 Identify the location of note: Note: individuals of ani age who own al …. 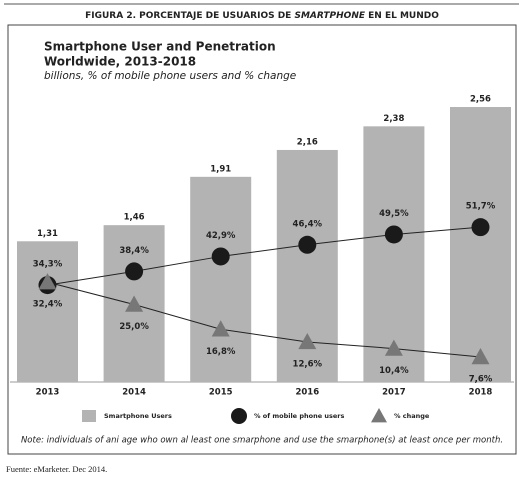
(262, 441).